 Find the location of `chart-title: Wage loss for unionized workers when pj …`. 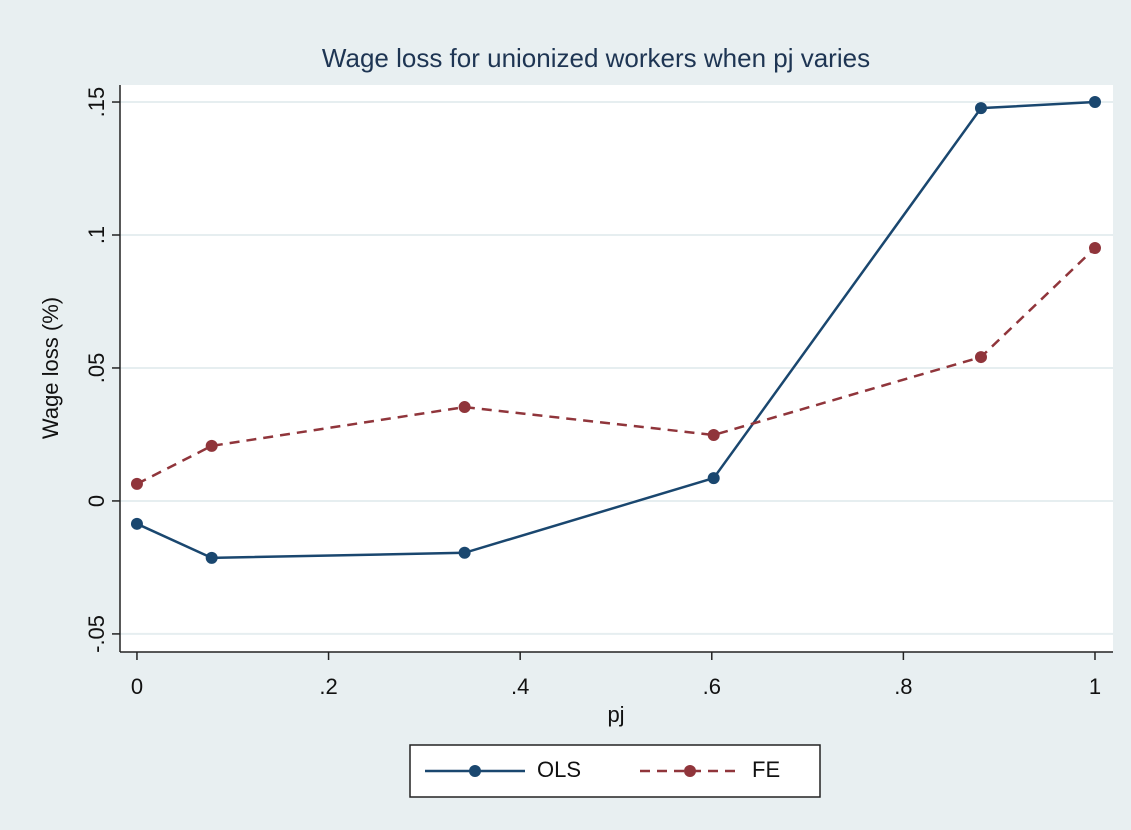

chart-title: Wage loss for unionized workers when pj … is located at coordinates (596, 58).